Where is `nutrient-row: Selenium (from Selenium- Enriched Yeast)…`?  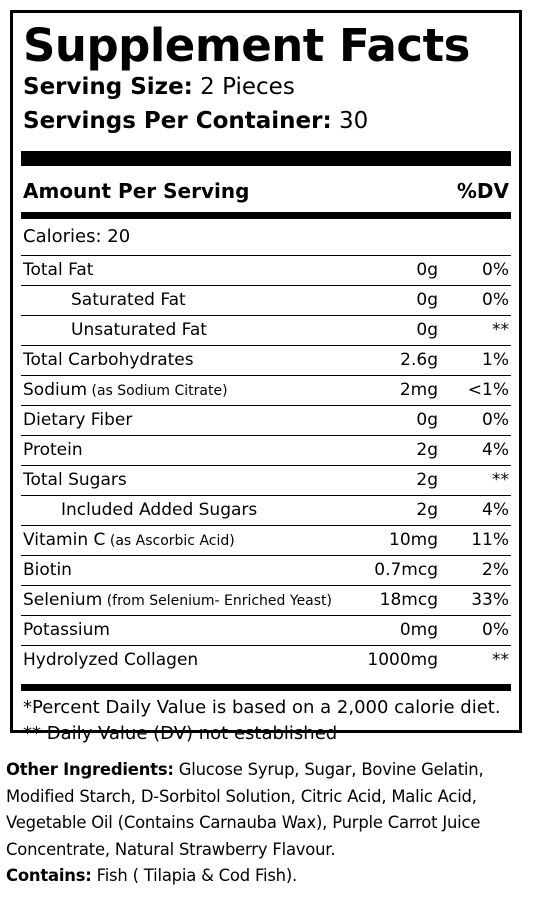
nutrient-row: Selenium (from Selenium- Enriched Yeast)… is located at coordinates (266, 599).